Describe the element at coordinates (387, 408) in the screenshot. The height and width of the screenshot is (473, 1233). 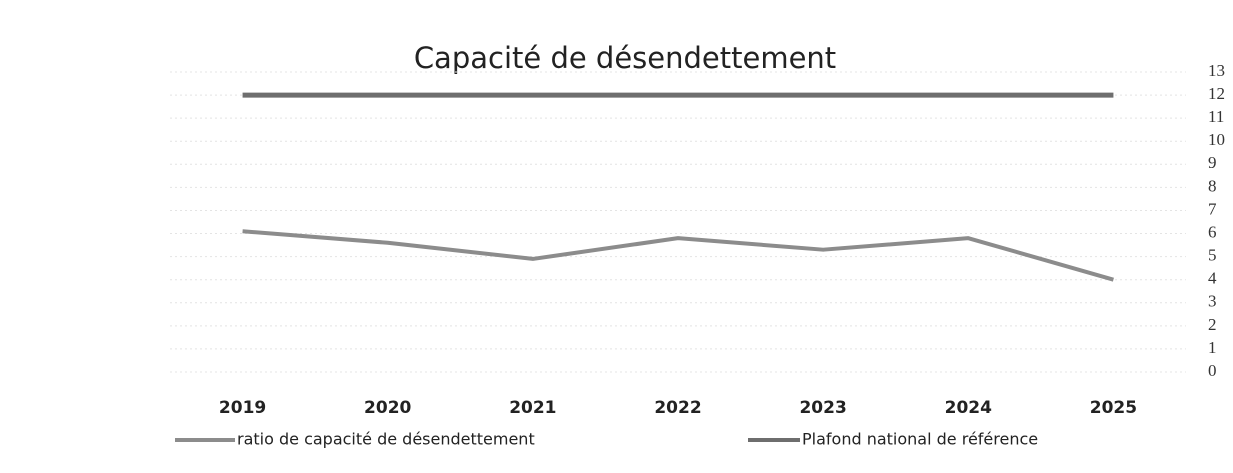
I see `x-tick-label: 2020` at that location.